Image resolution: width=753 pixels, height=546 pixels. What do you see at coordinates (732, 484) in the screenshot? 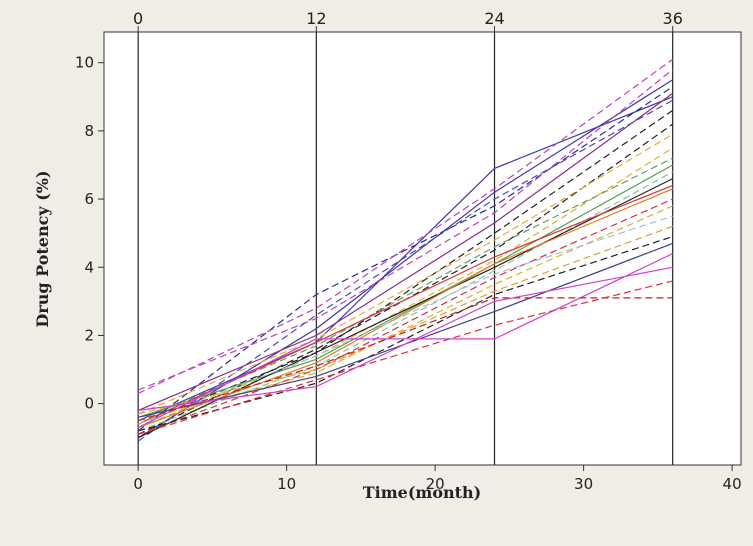
I see `x-tick-label-4: 40` at bounding box center [732, 484].